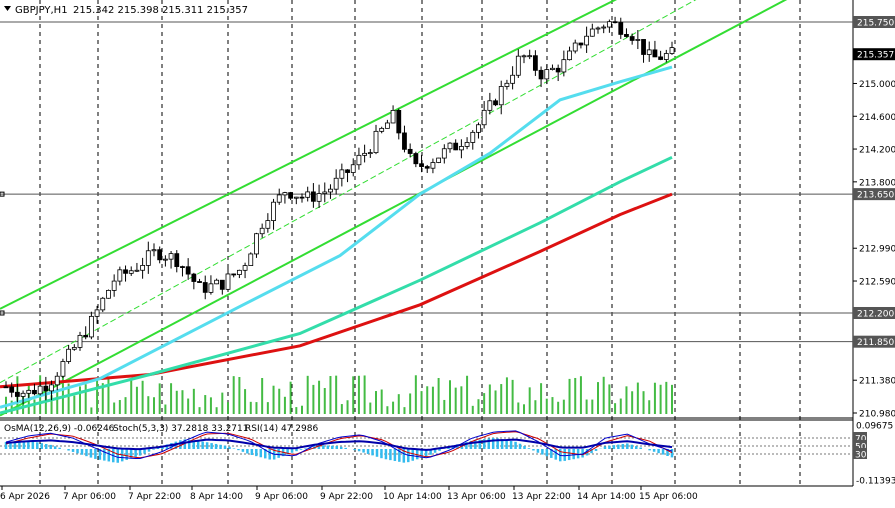 The width and height of the screenshot is (895, 508). What do you see at coordinates (25, 497) in the screenshot?
I see `time-tick-label-0: 6 Apr 2026` at bounding box center [25, 497].